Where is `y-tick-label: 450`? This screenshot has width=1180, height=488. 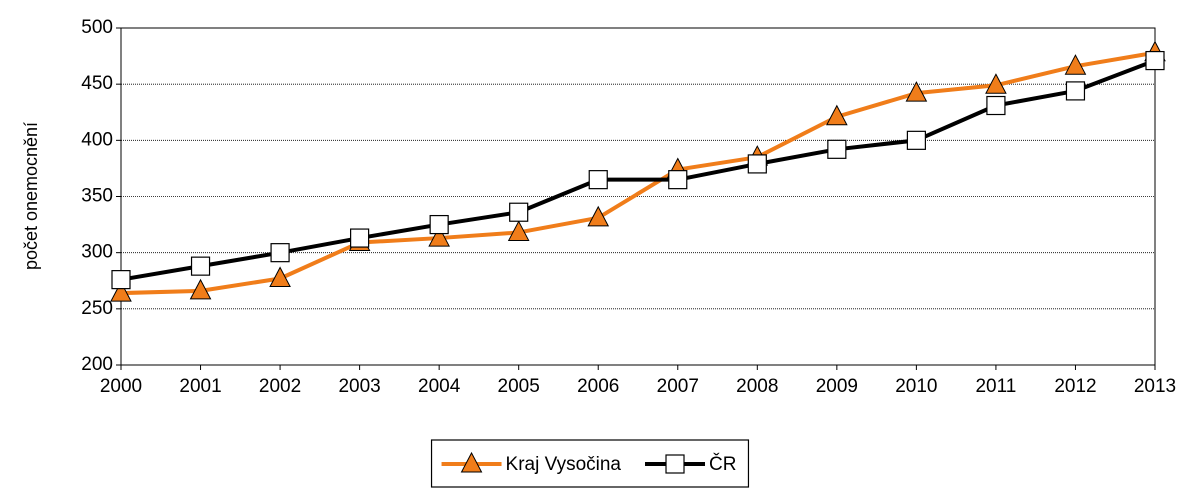 y-tick-label: 450 is located at coordinates (97, 83).